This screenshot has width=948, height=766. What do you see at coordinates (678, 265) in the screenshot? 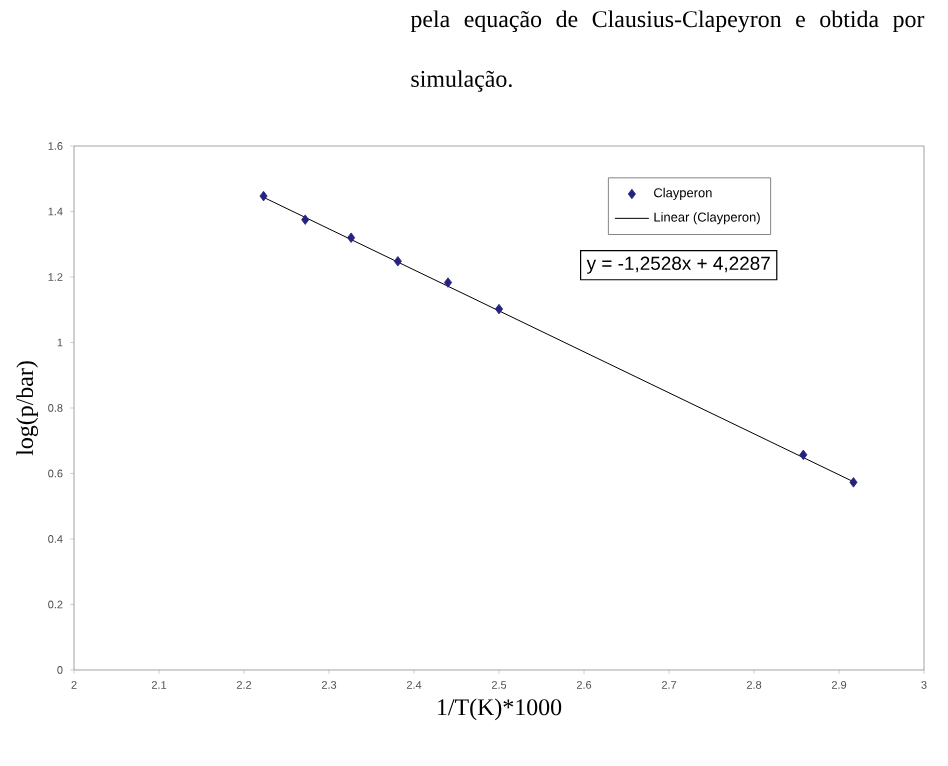
I see `annotation: y = -1,2528x + 4,2287` at bounding box center [678, 265].